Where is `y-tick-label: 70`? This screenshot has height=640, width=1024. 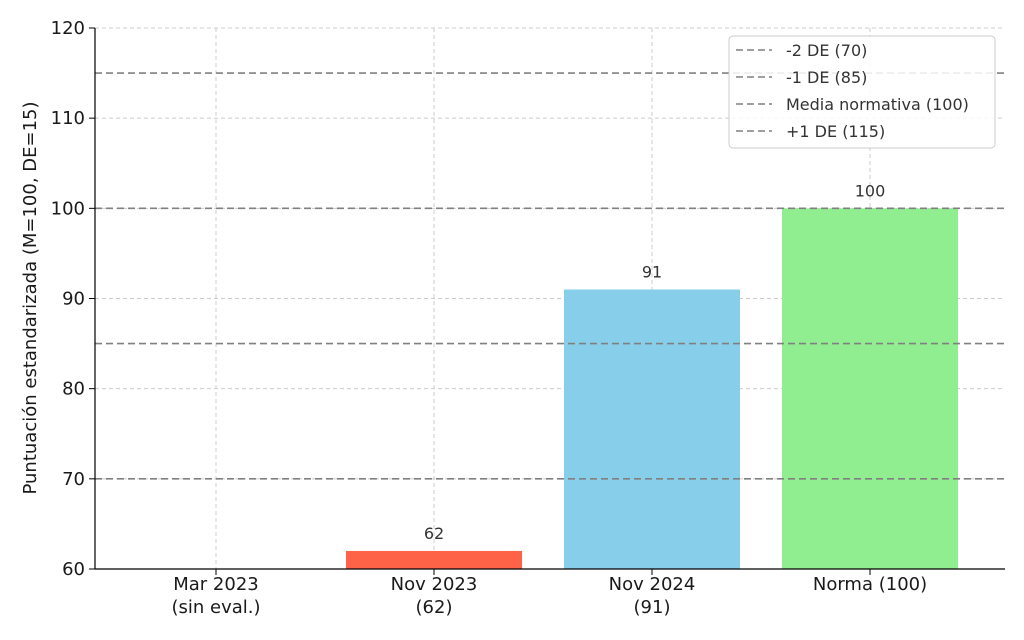 y-tick-label: 70 is located at coordinates (73, 479).